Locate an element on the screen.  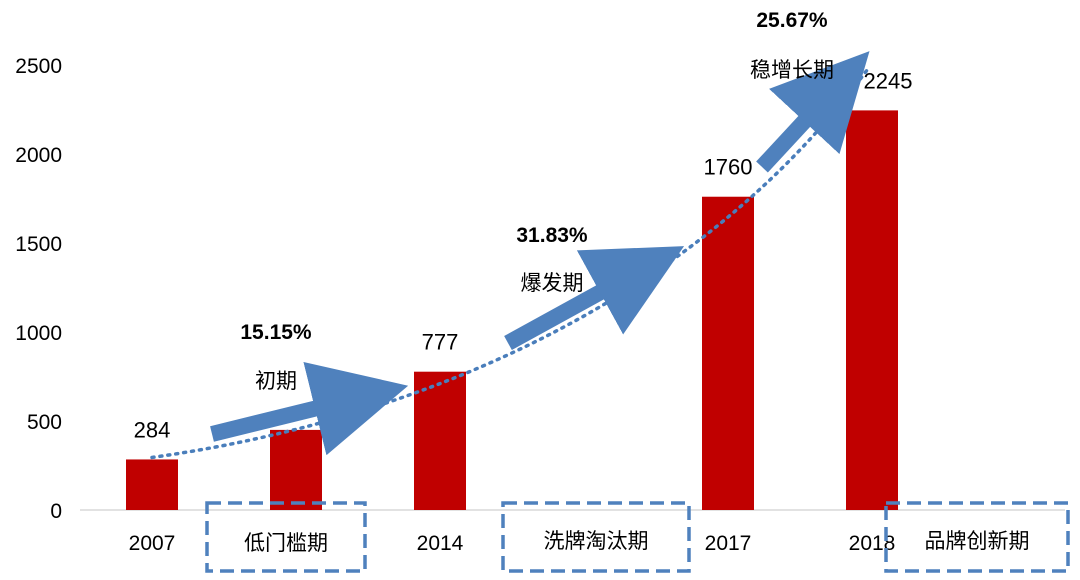
stage-label-1: 低门槛期 is located at coordinates (286, 543).